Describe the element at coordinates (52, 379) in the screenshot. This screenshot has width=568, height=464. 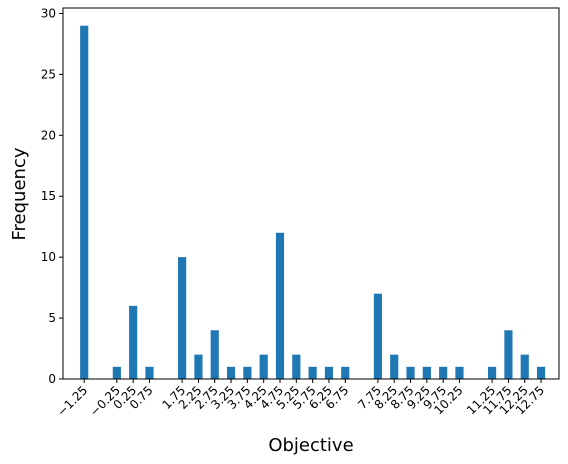
I see `y-tick-label: 0` at that location.